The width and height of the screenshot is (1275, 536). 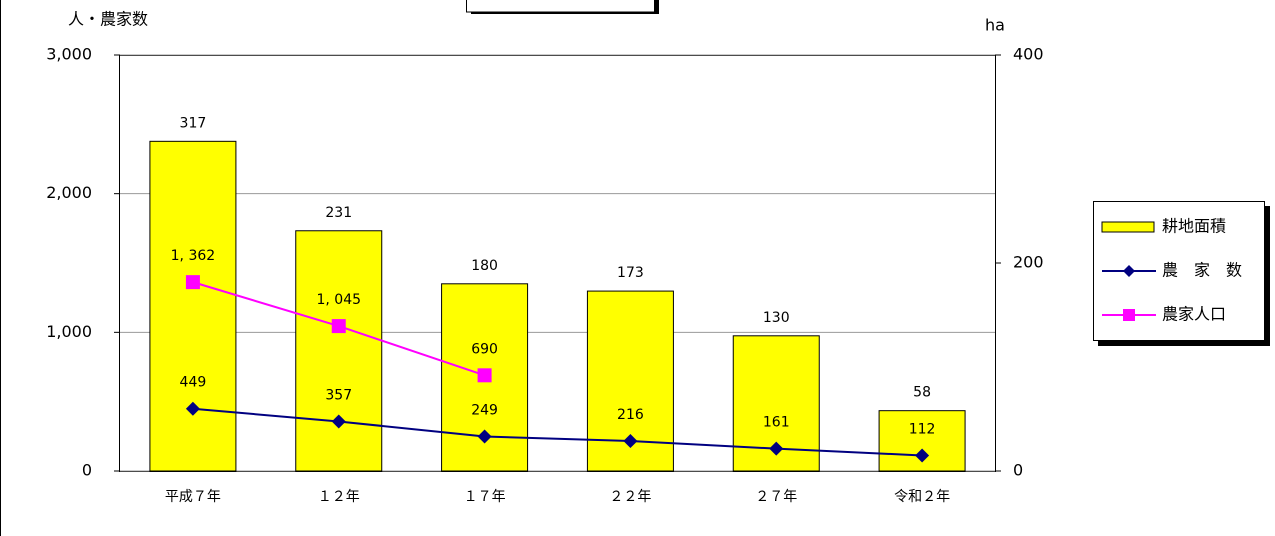 I want to click on y2-tick-label: 200, so click(x=1028, y=262).